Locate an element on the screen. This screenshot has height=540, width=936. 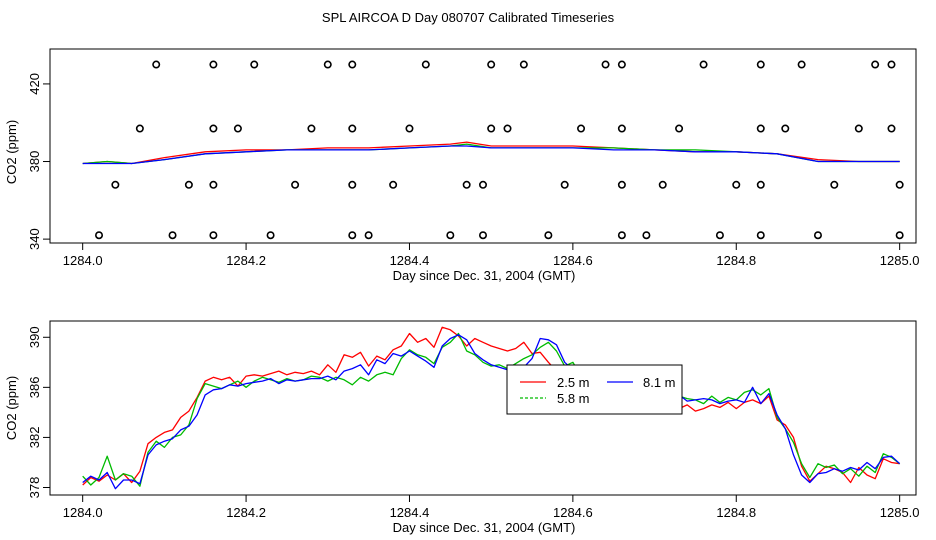
y-tick-label: 380 is located at coordinates (34, 162).